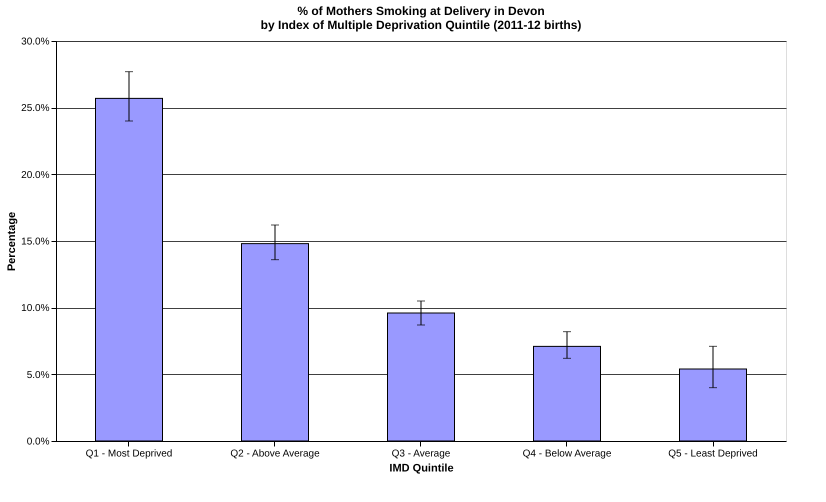  I want to click on y-tick-label: 5.0%, so click(38, 375).